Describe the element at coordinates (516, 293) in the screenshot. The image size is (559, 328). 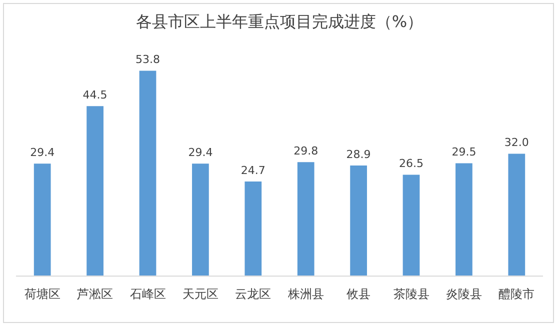
I see `x-tick-label: 醴陵市` at that location.